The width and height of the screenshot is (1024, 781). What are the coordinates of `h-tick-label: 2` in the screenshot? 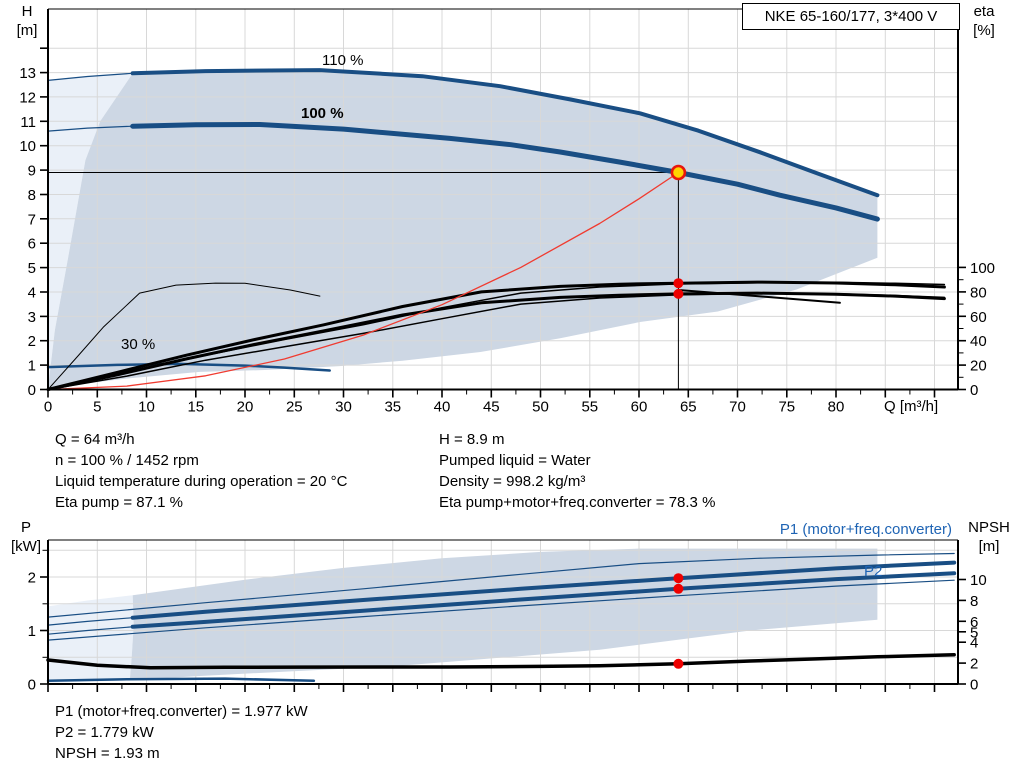 It's located at (32, 341).